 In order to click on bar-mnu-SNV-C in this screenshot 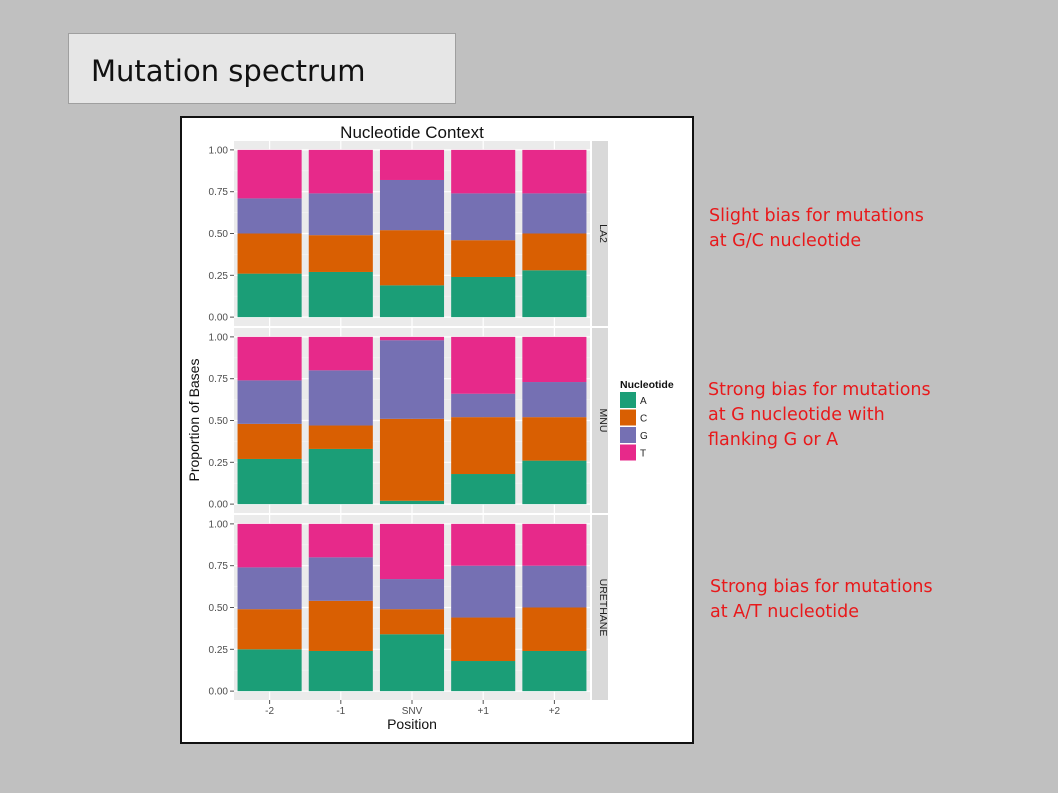, I will do `click(412, 459)`.